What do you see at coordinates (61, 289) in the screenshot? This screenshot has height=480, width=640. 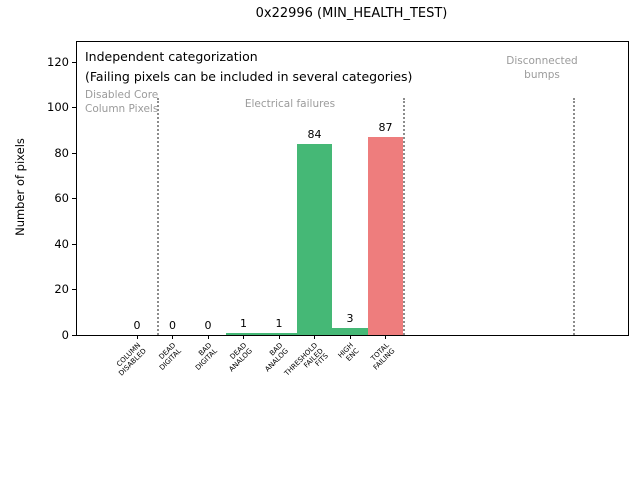 I see `y-tick-label: 20` at bounding box center [61, 289].